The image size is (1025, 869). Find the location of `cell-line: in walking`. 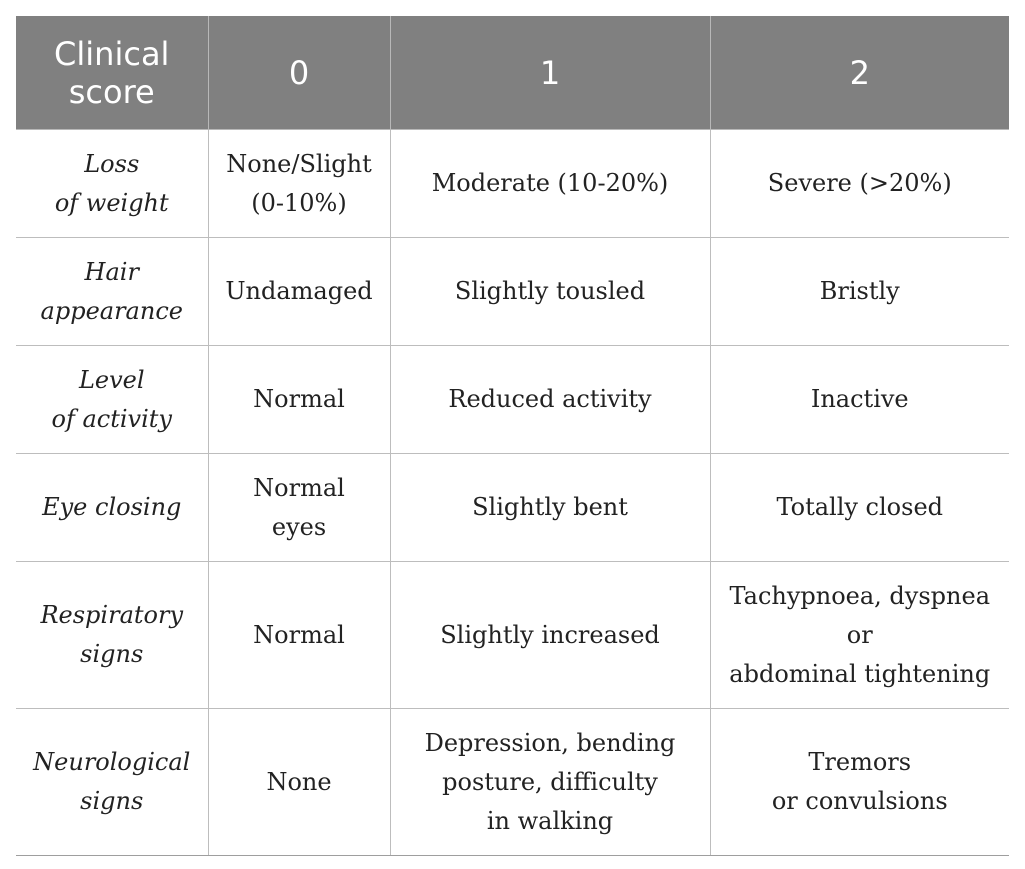

cell-line: in walking is located at coordinates (550, 820).